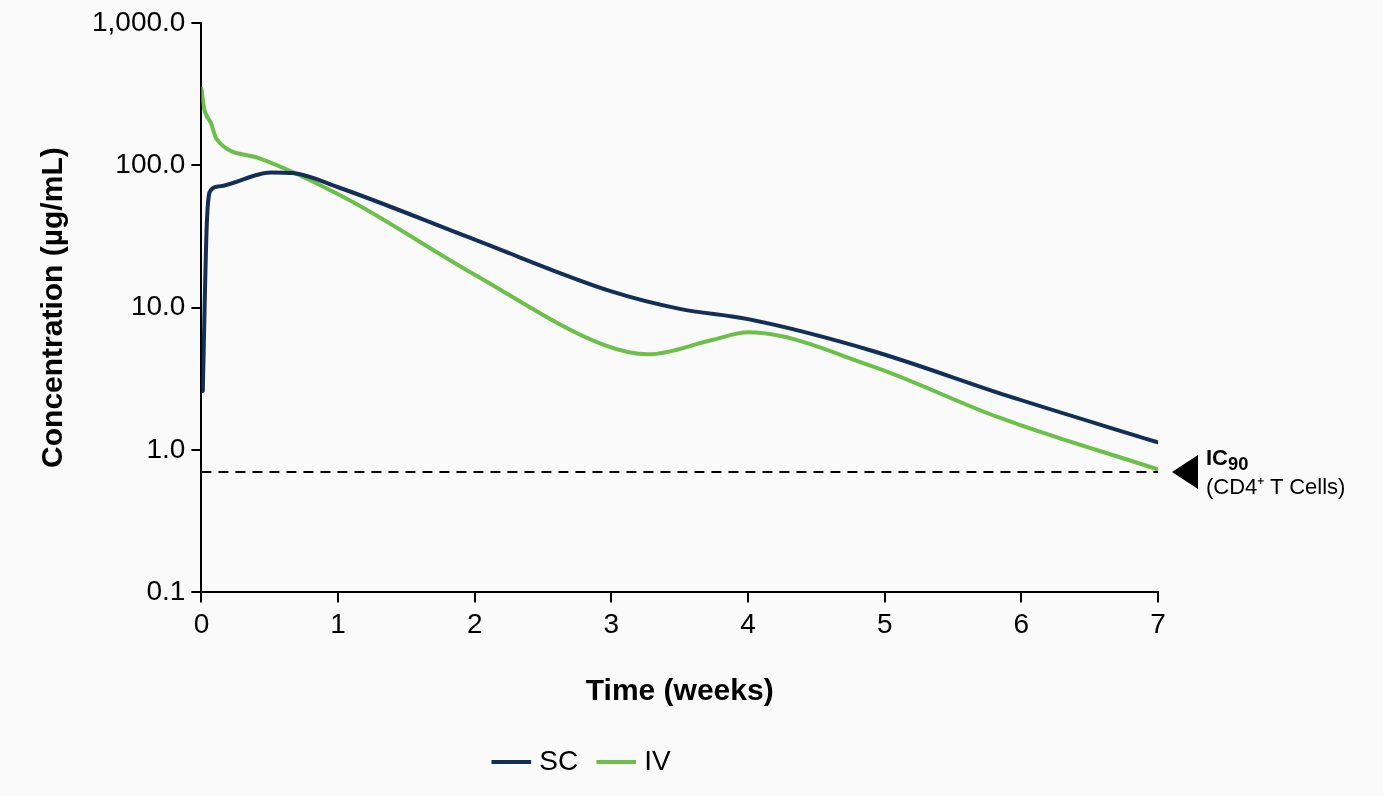 This screenshot has width=1383, height=796. Describe the element at coordinates (611, 623) in the screenshot. I see `x-tick-label: 3` at that location.